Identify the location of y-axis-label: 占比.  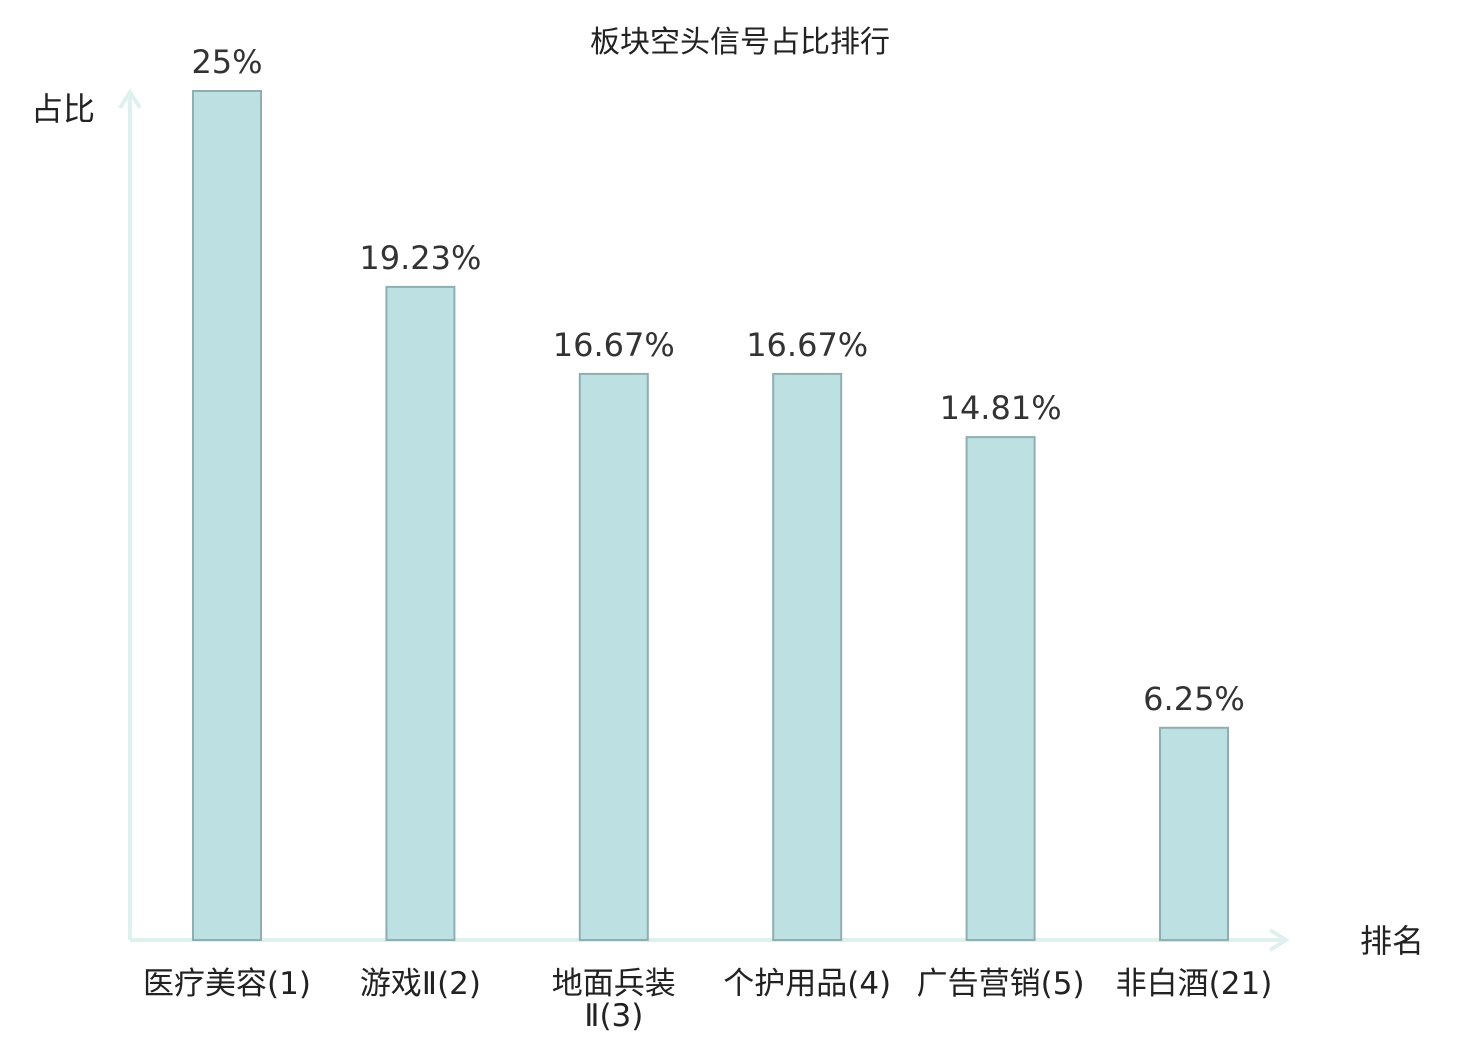
(63, 109).